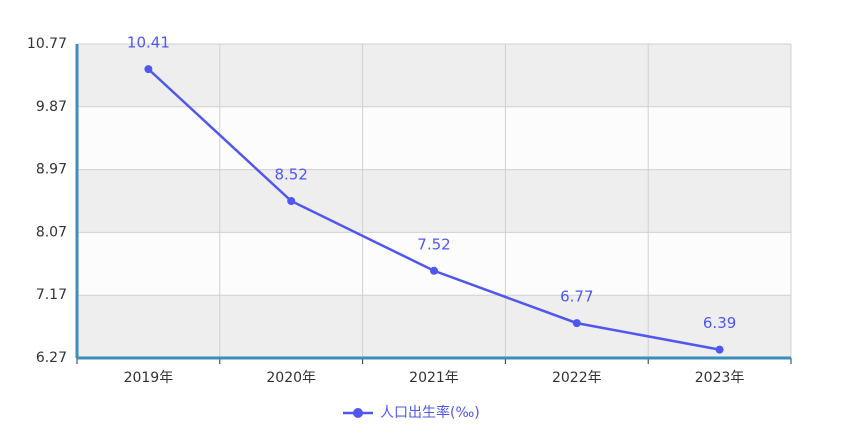  What do you see at coordinates (430, 412) in the screenshot?
I see `legend-label: 人口出生率(‰)` at bounding box center [430, 412].